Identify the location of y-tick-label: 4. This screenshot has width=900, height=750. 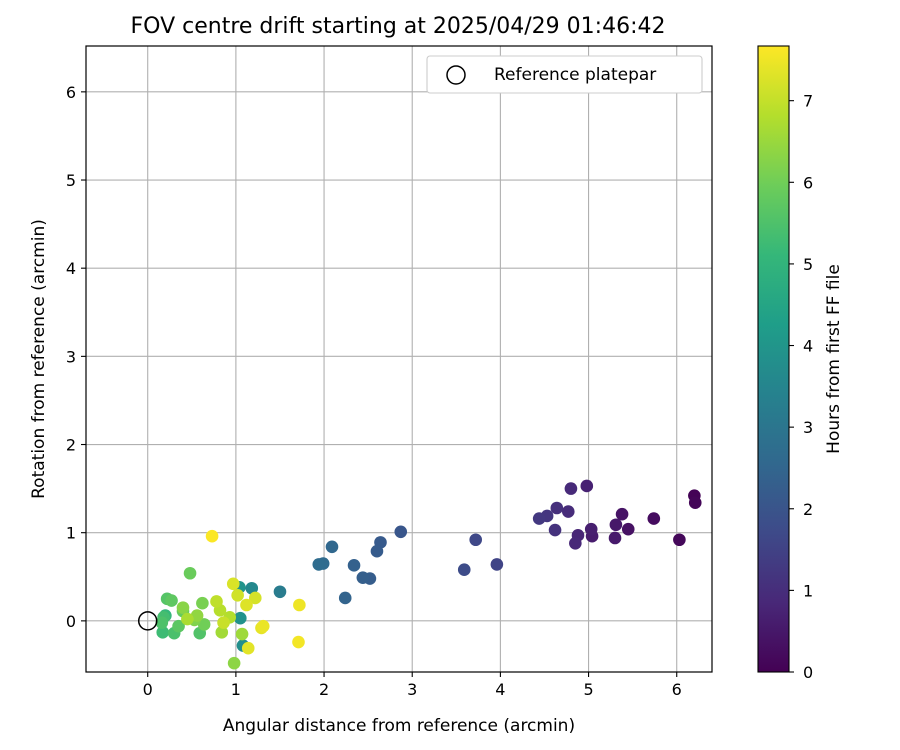
(71, 268).